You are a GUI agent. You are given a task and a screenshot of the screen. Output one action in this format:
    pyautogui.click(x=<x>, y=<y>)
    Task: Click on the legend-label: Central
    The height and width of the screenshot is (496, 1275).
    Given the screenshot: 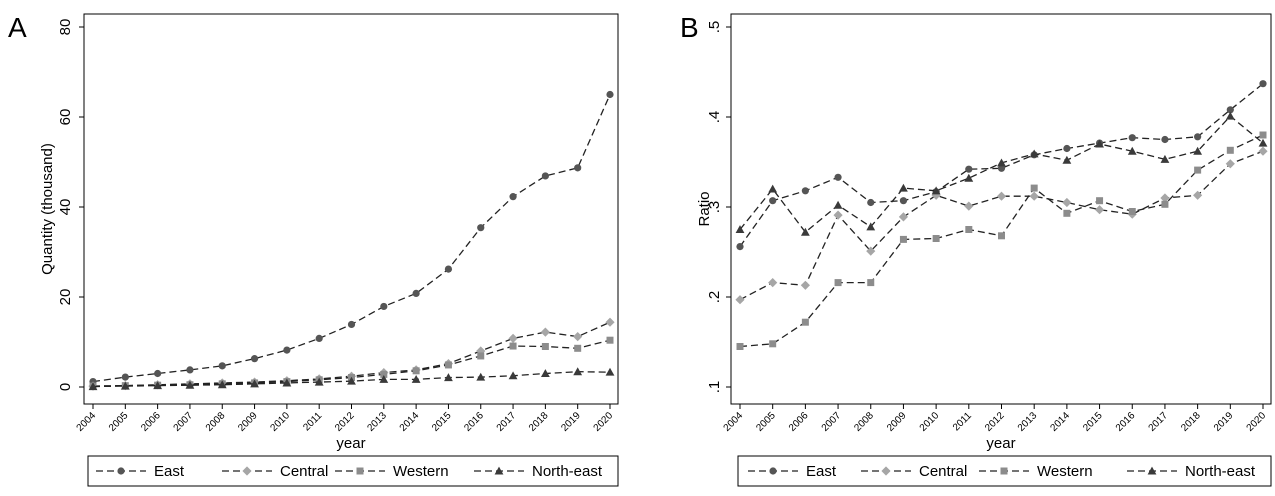 What is the action you would take?
    pyautogui.click(x=943, y=471)
    